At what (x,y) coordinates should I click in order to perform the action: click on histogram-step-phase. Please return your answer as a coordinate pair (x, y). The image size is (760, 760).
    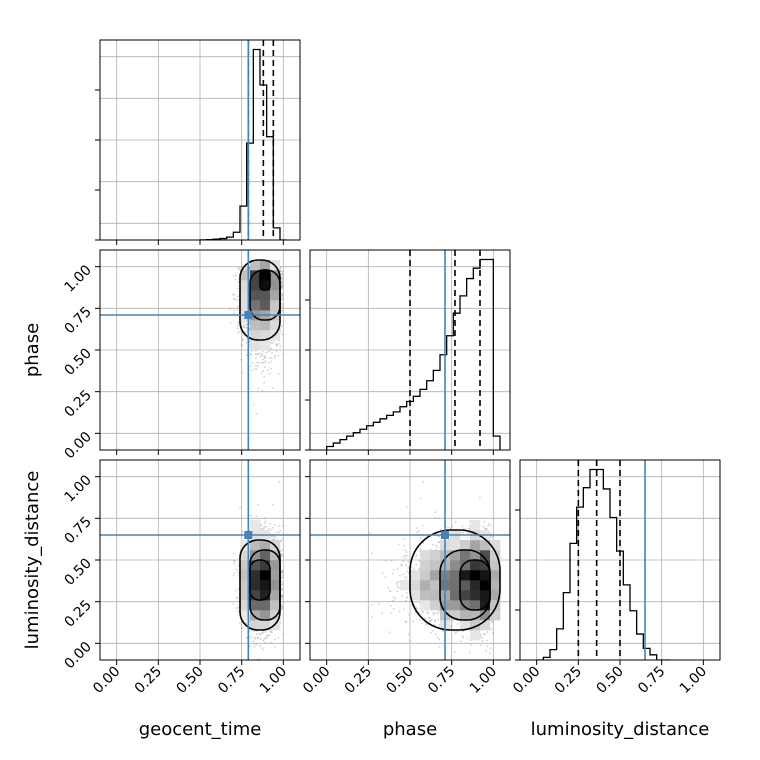
    Looking at the image, I should click on (413, 354).